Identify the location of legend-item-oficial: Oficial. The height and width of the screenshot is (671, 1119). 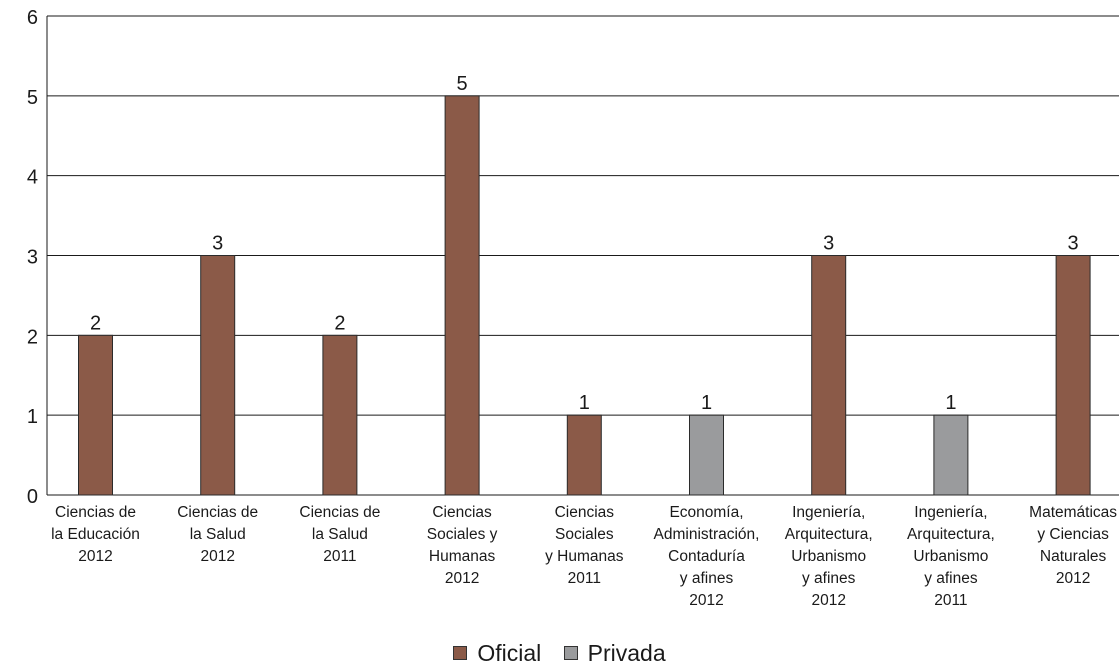
(497, 653).